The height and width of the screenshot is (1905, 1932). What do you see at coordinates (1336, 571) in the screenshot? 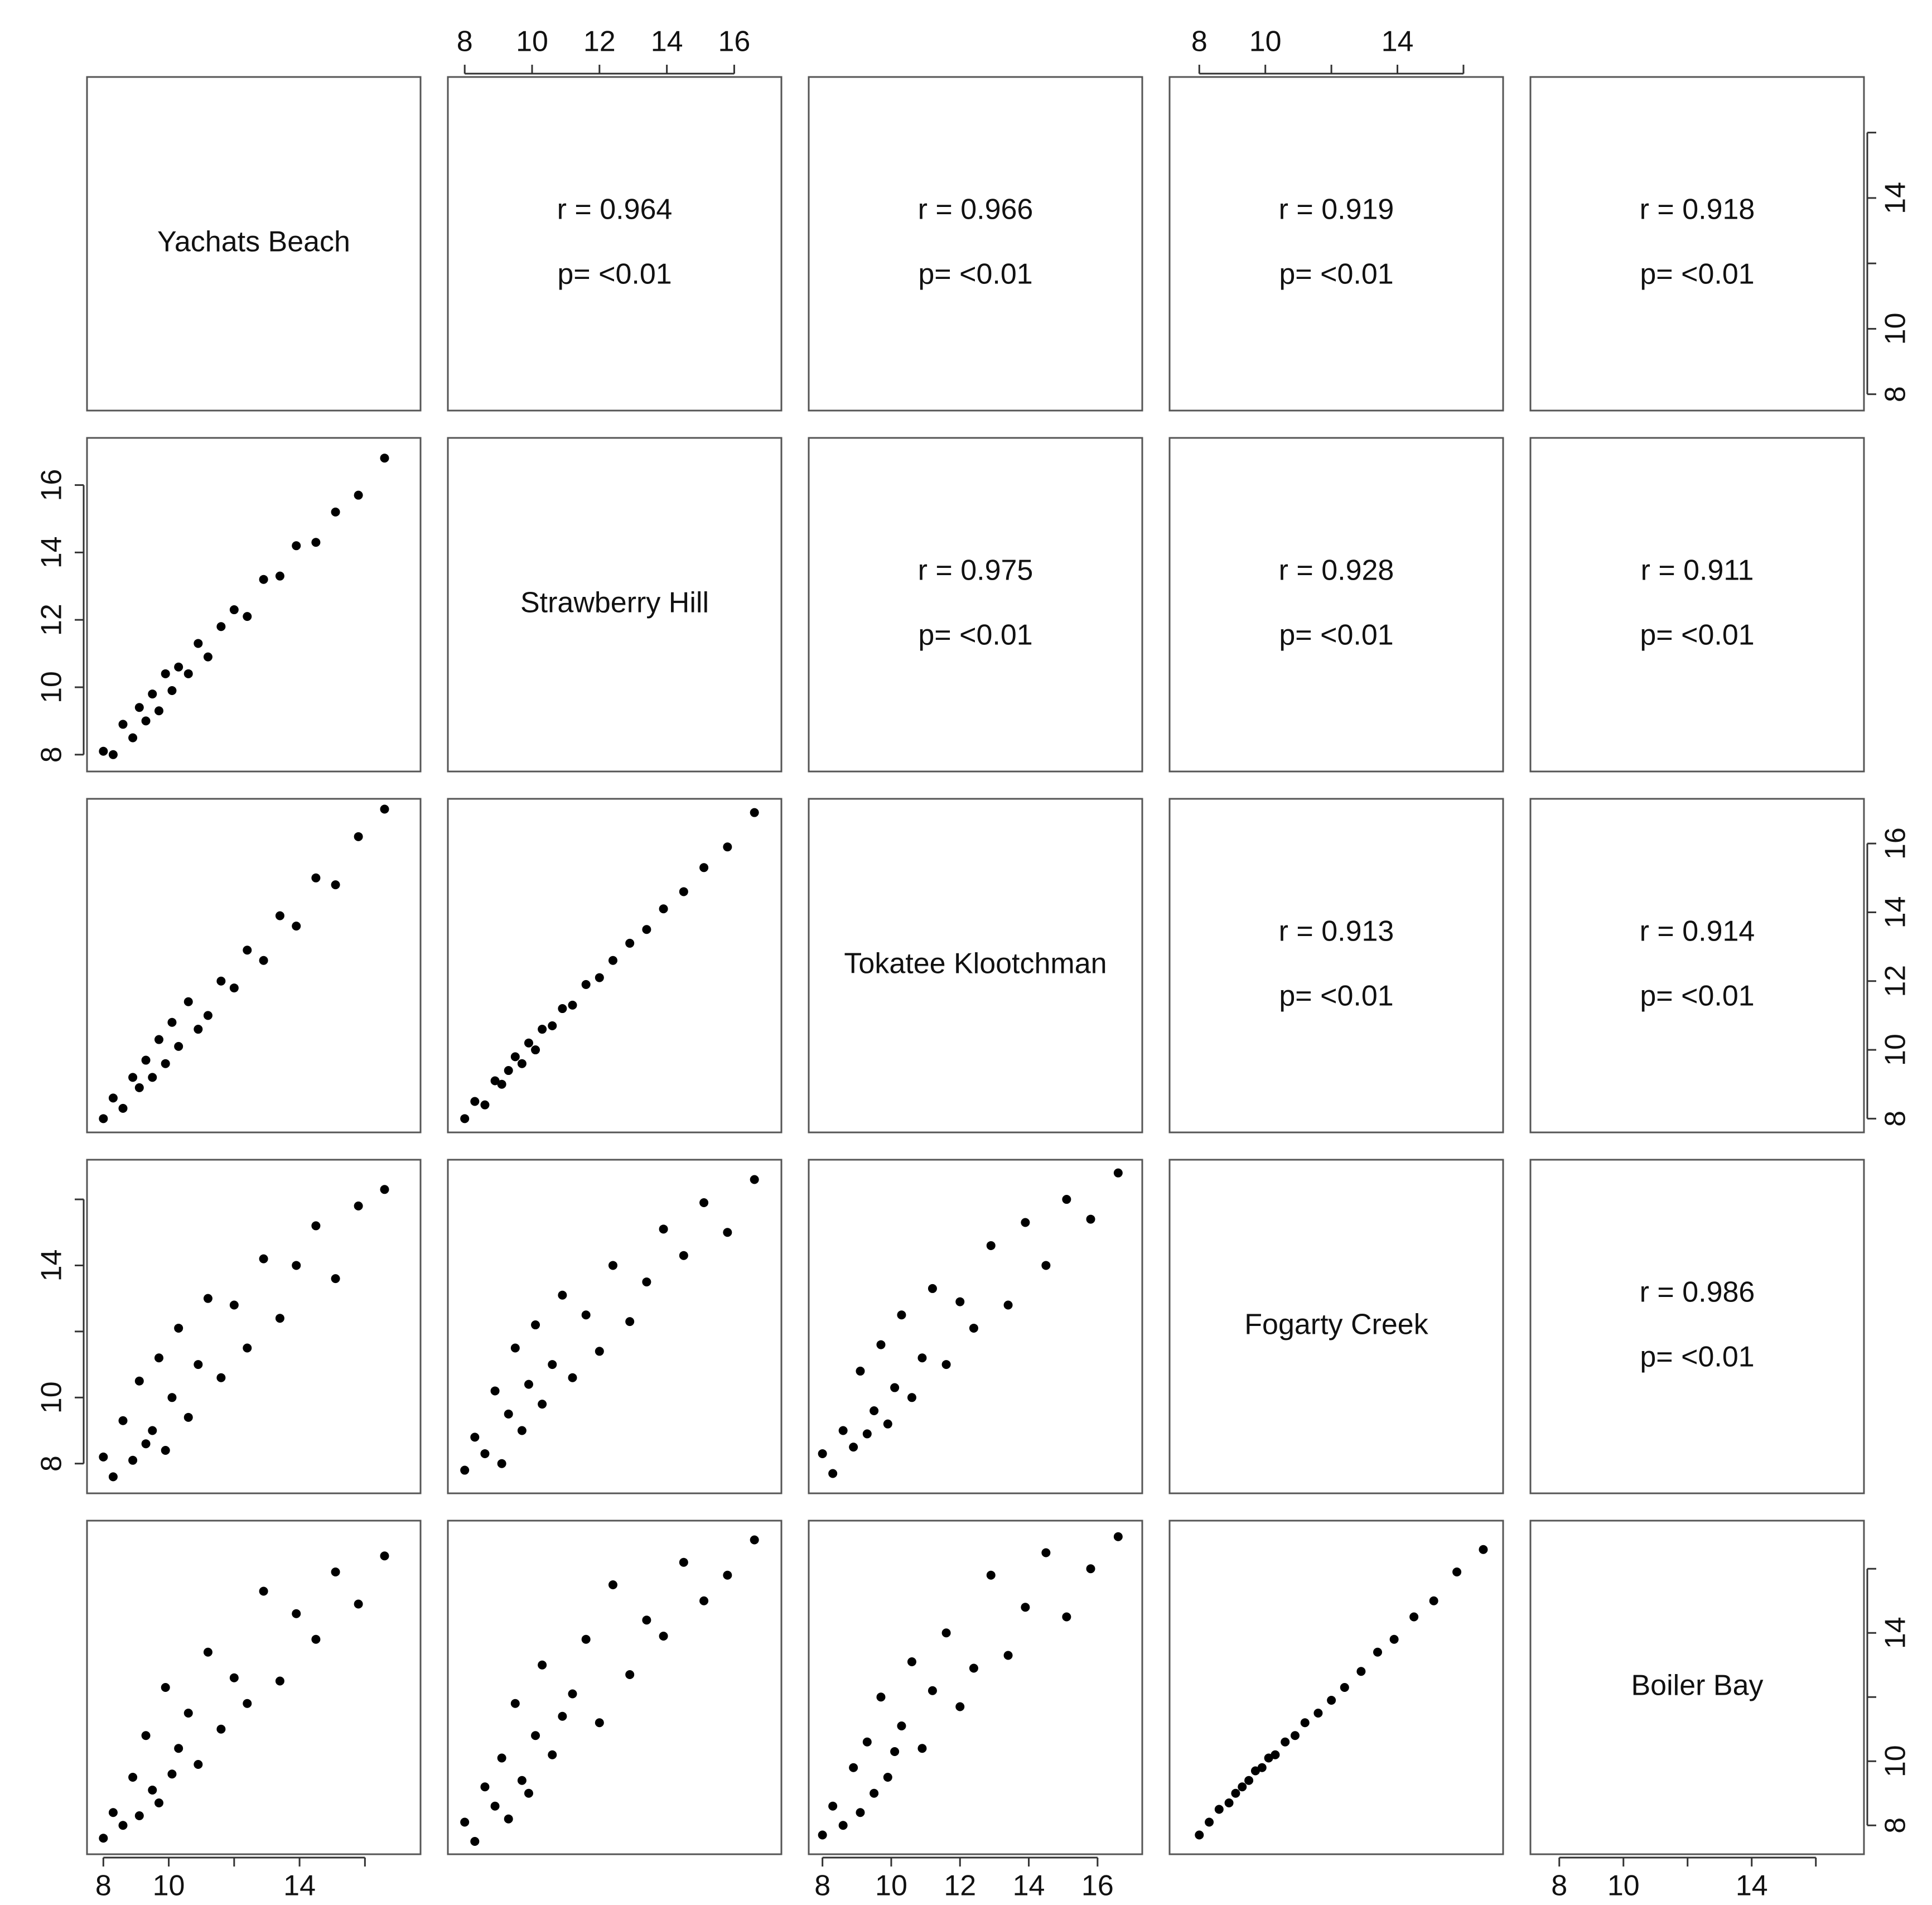
I see `correlation-label: r = 0.928` at bounding box center [1336, 571].